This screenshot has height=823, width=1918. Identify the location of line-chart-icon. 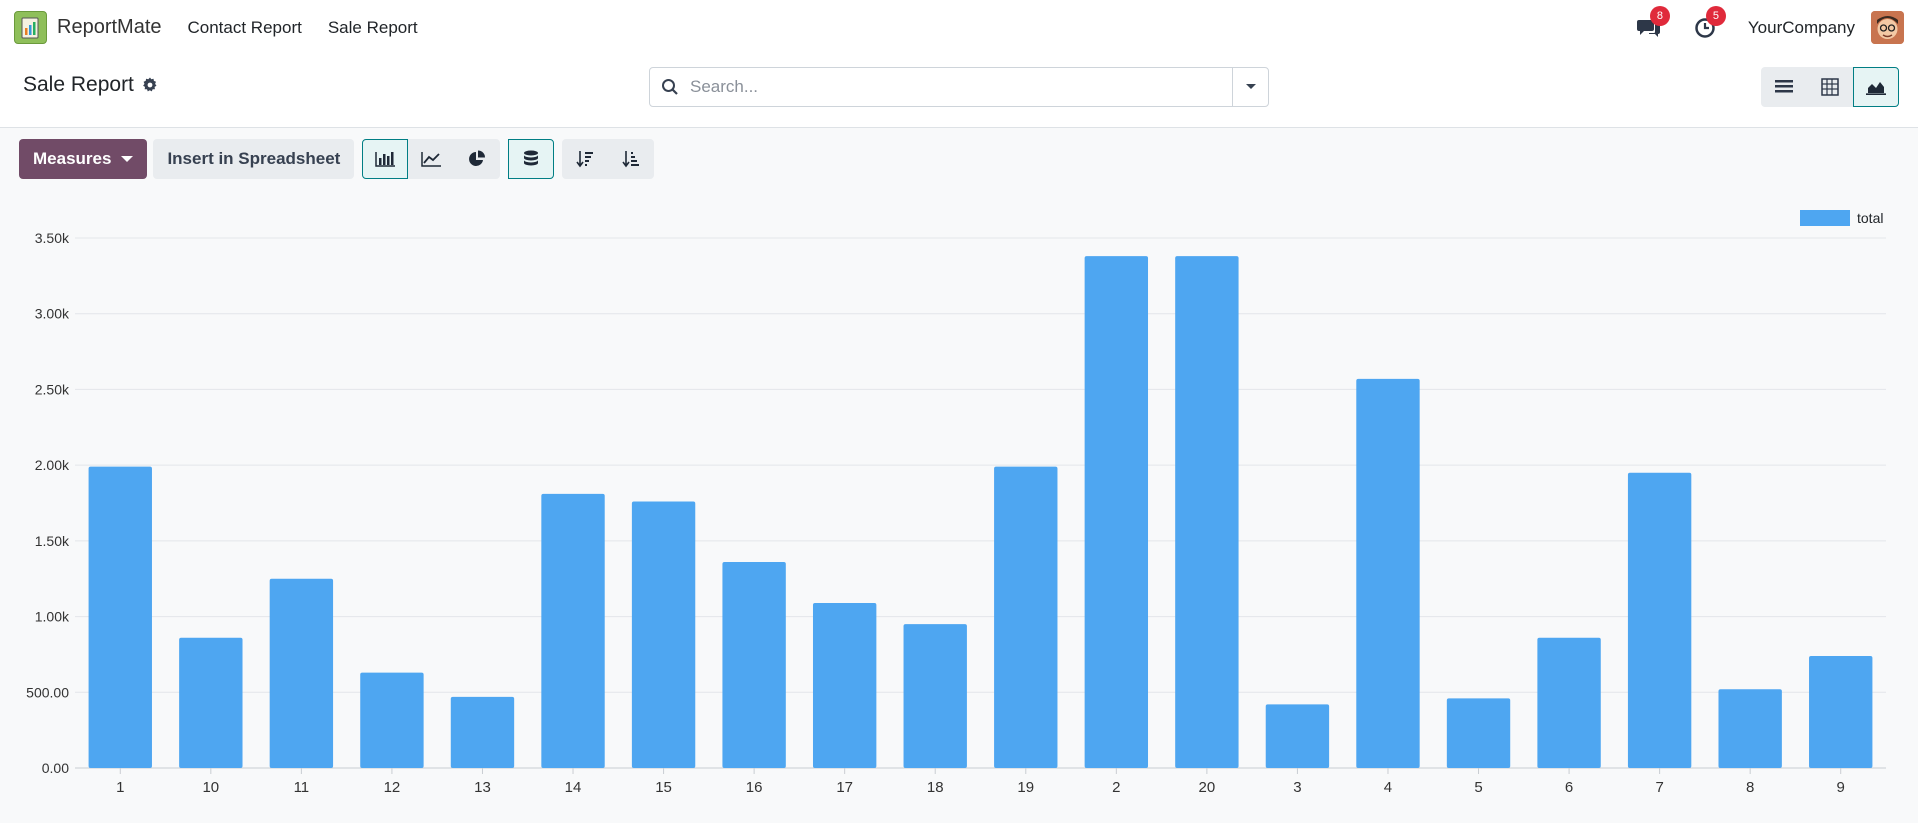
(431, 159).